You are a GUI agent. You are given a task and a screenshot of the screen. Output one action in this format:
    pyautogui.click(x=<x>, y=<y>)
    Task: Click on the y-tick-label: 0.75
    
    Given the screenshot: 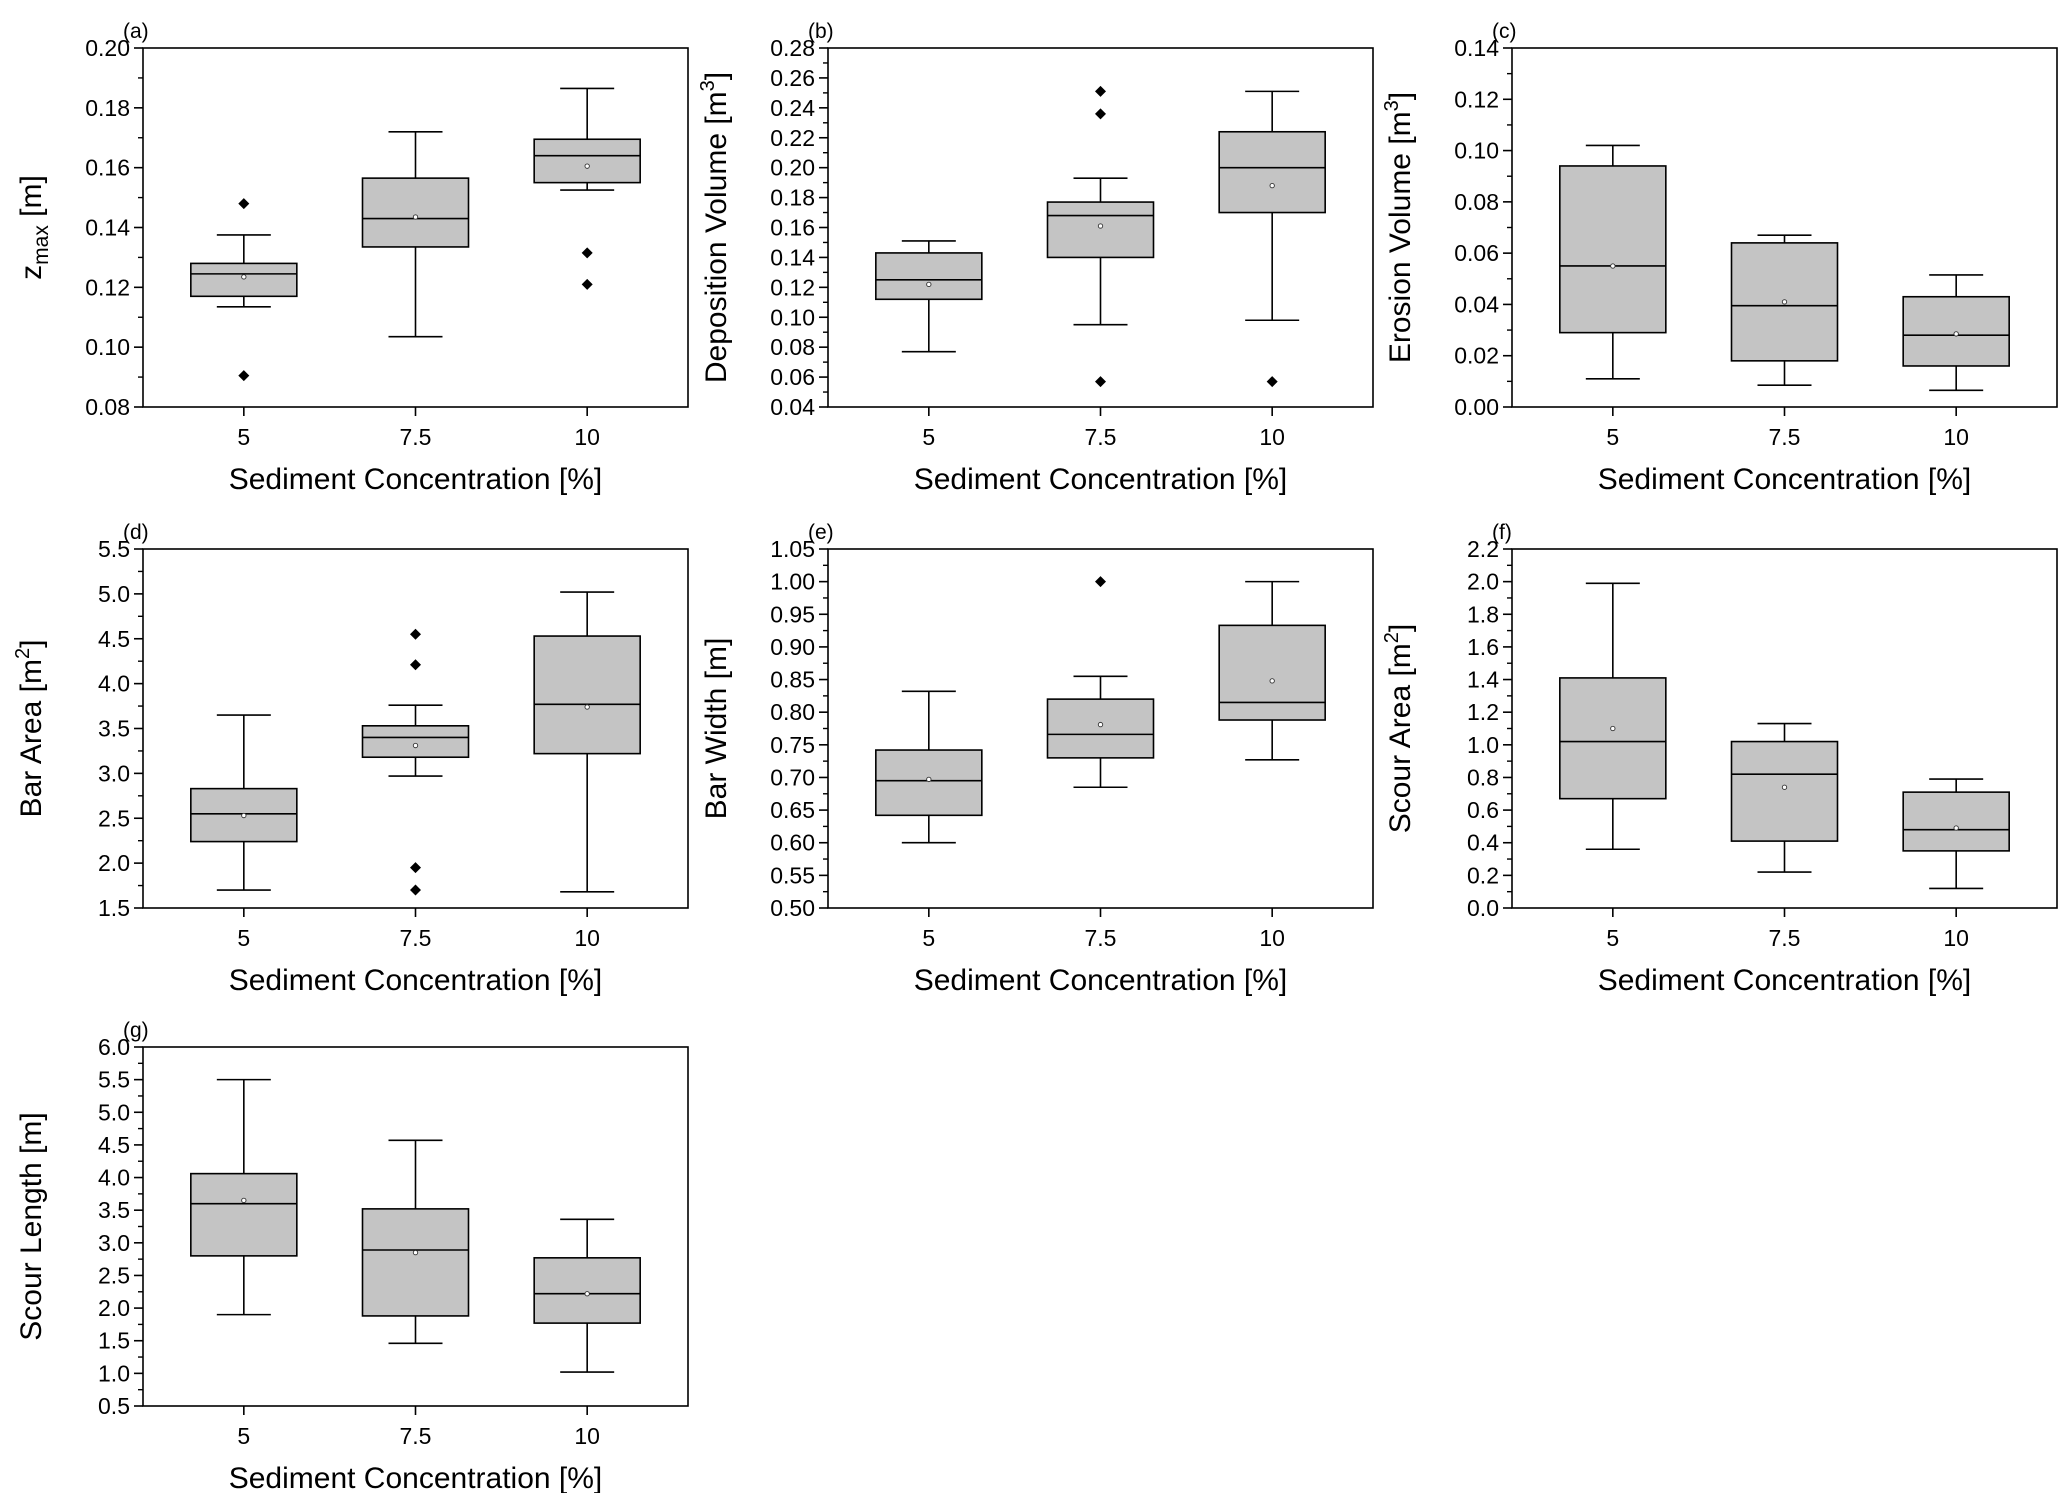 What is the action you would take?
    pyautogui.click(x=792, y=745)
    